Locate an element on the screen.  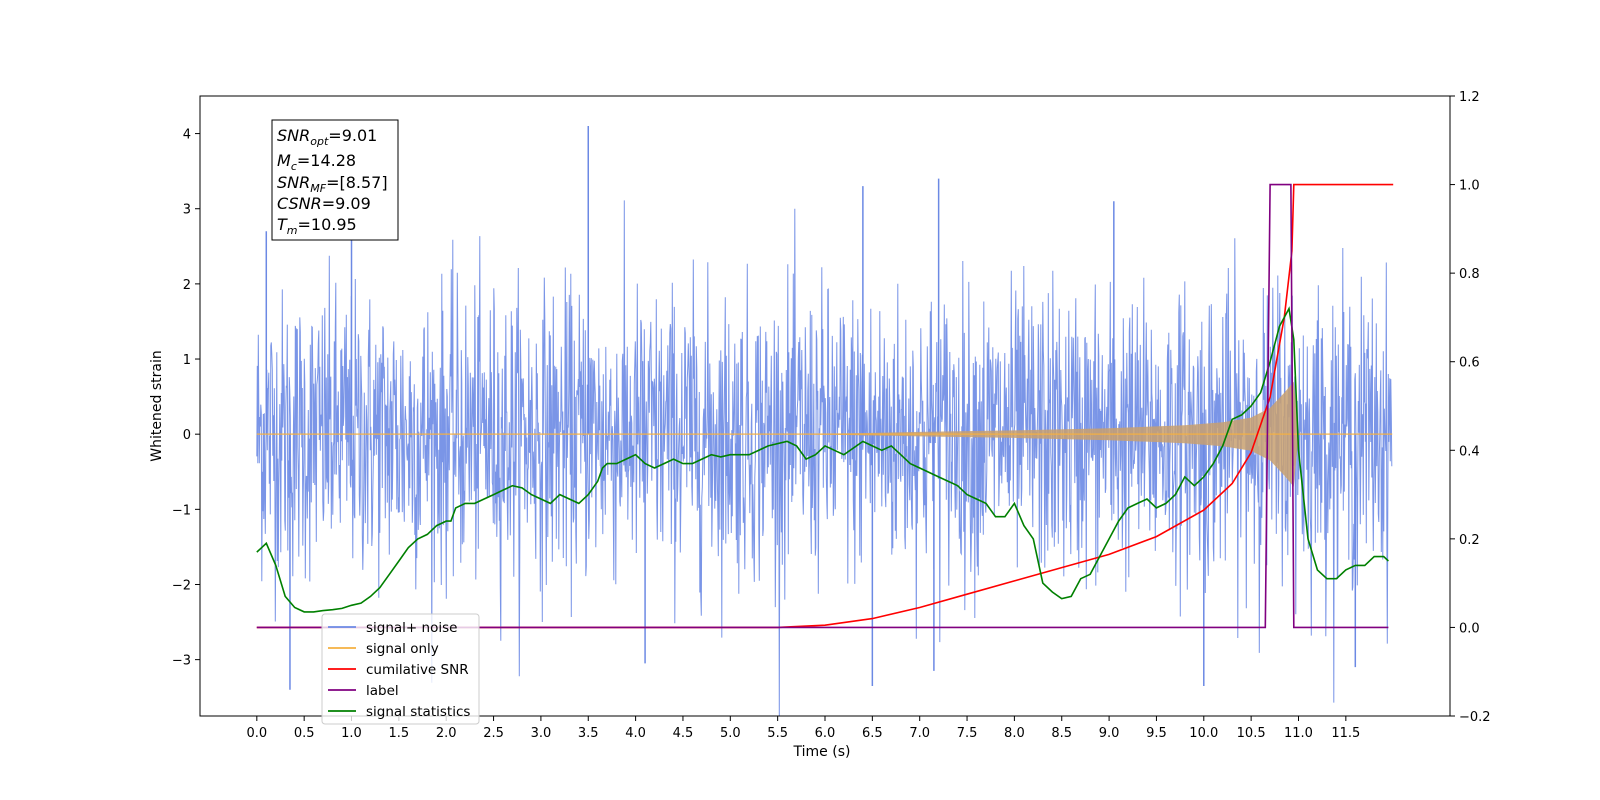
annotation-frame is located at coordinates (335, 180).